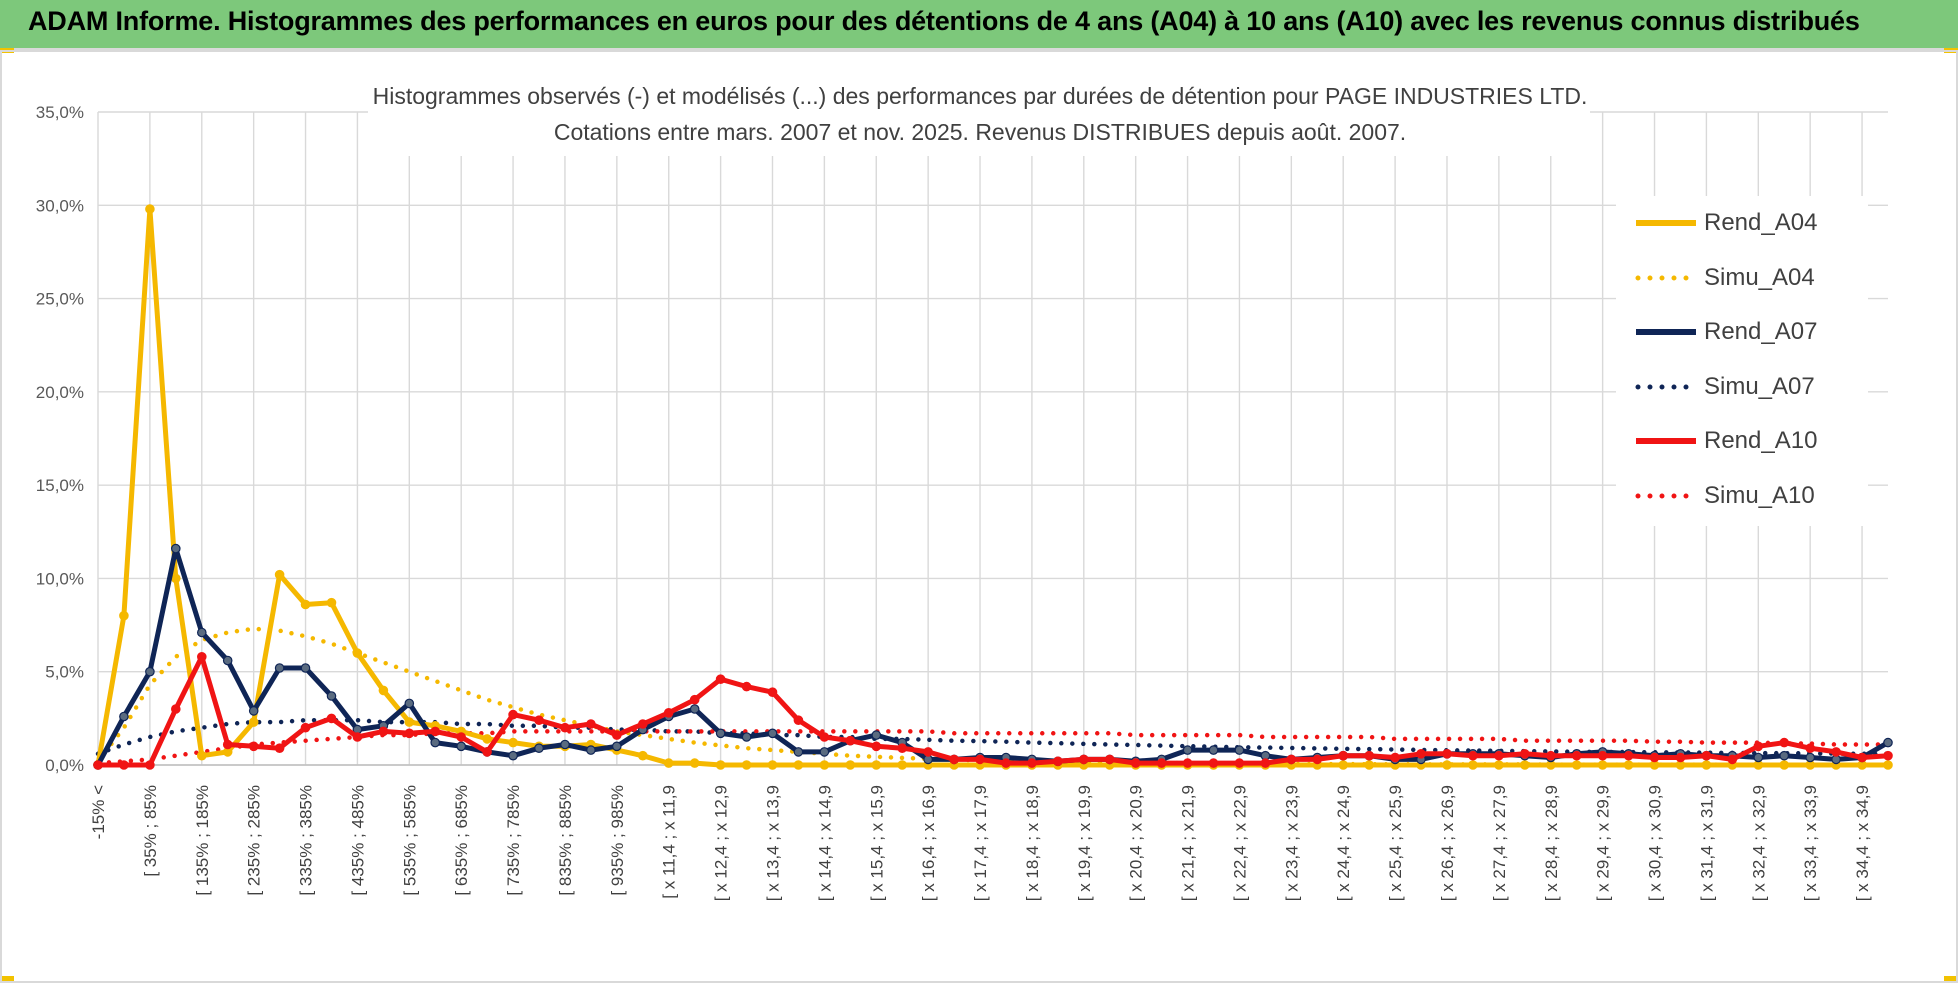 The width and height of the screenshot is (1958, 983). I want to click on legend-label: Rend_A04, so click(1761, 222).